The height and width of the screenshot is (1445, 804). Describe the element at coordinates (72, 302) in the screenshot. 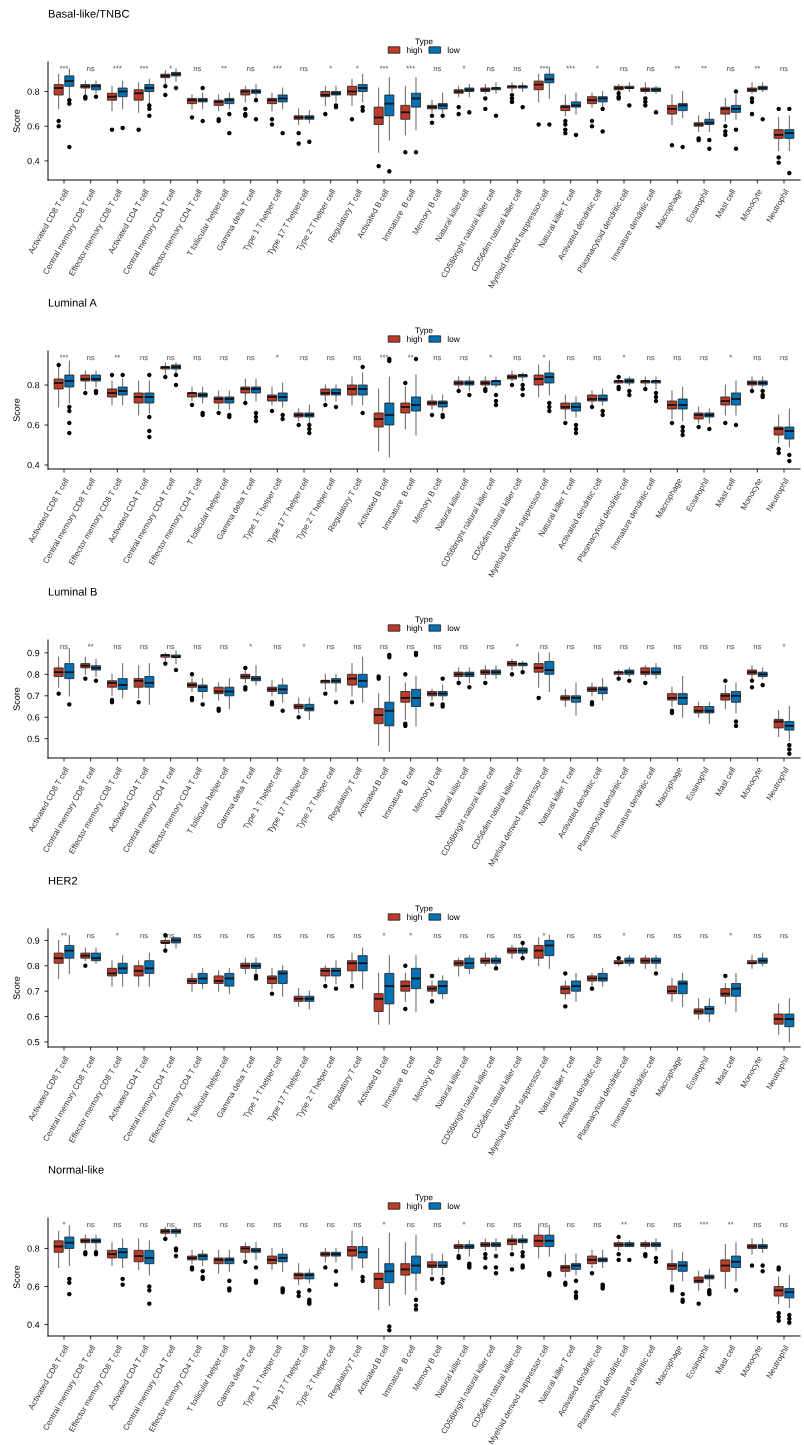

I see `chart-title: Luminal A` at that location.